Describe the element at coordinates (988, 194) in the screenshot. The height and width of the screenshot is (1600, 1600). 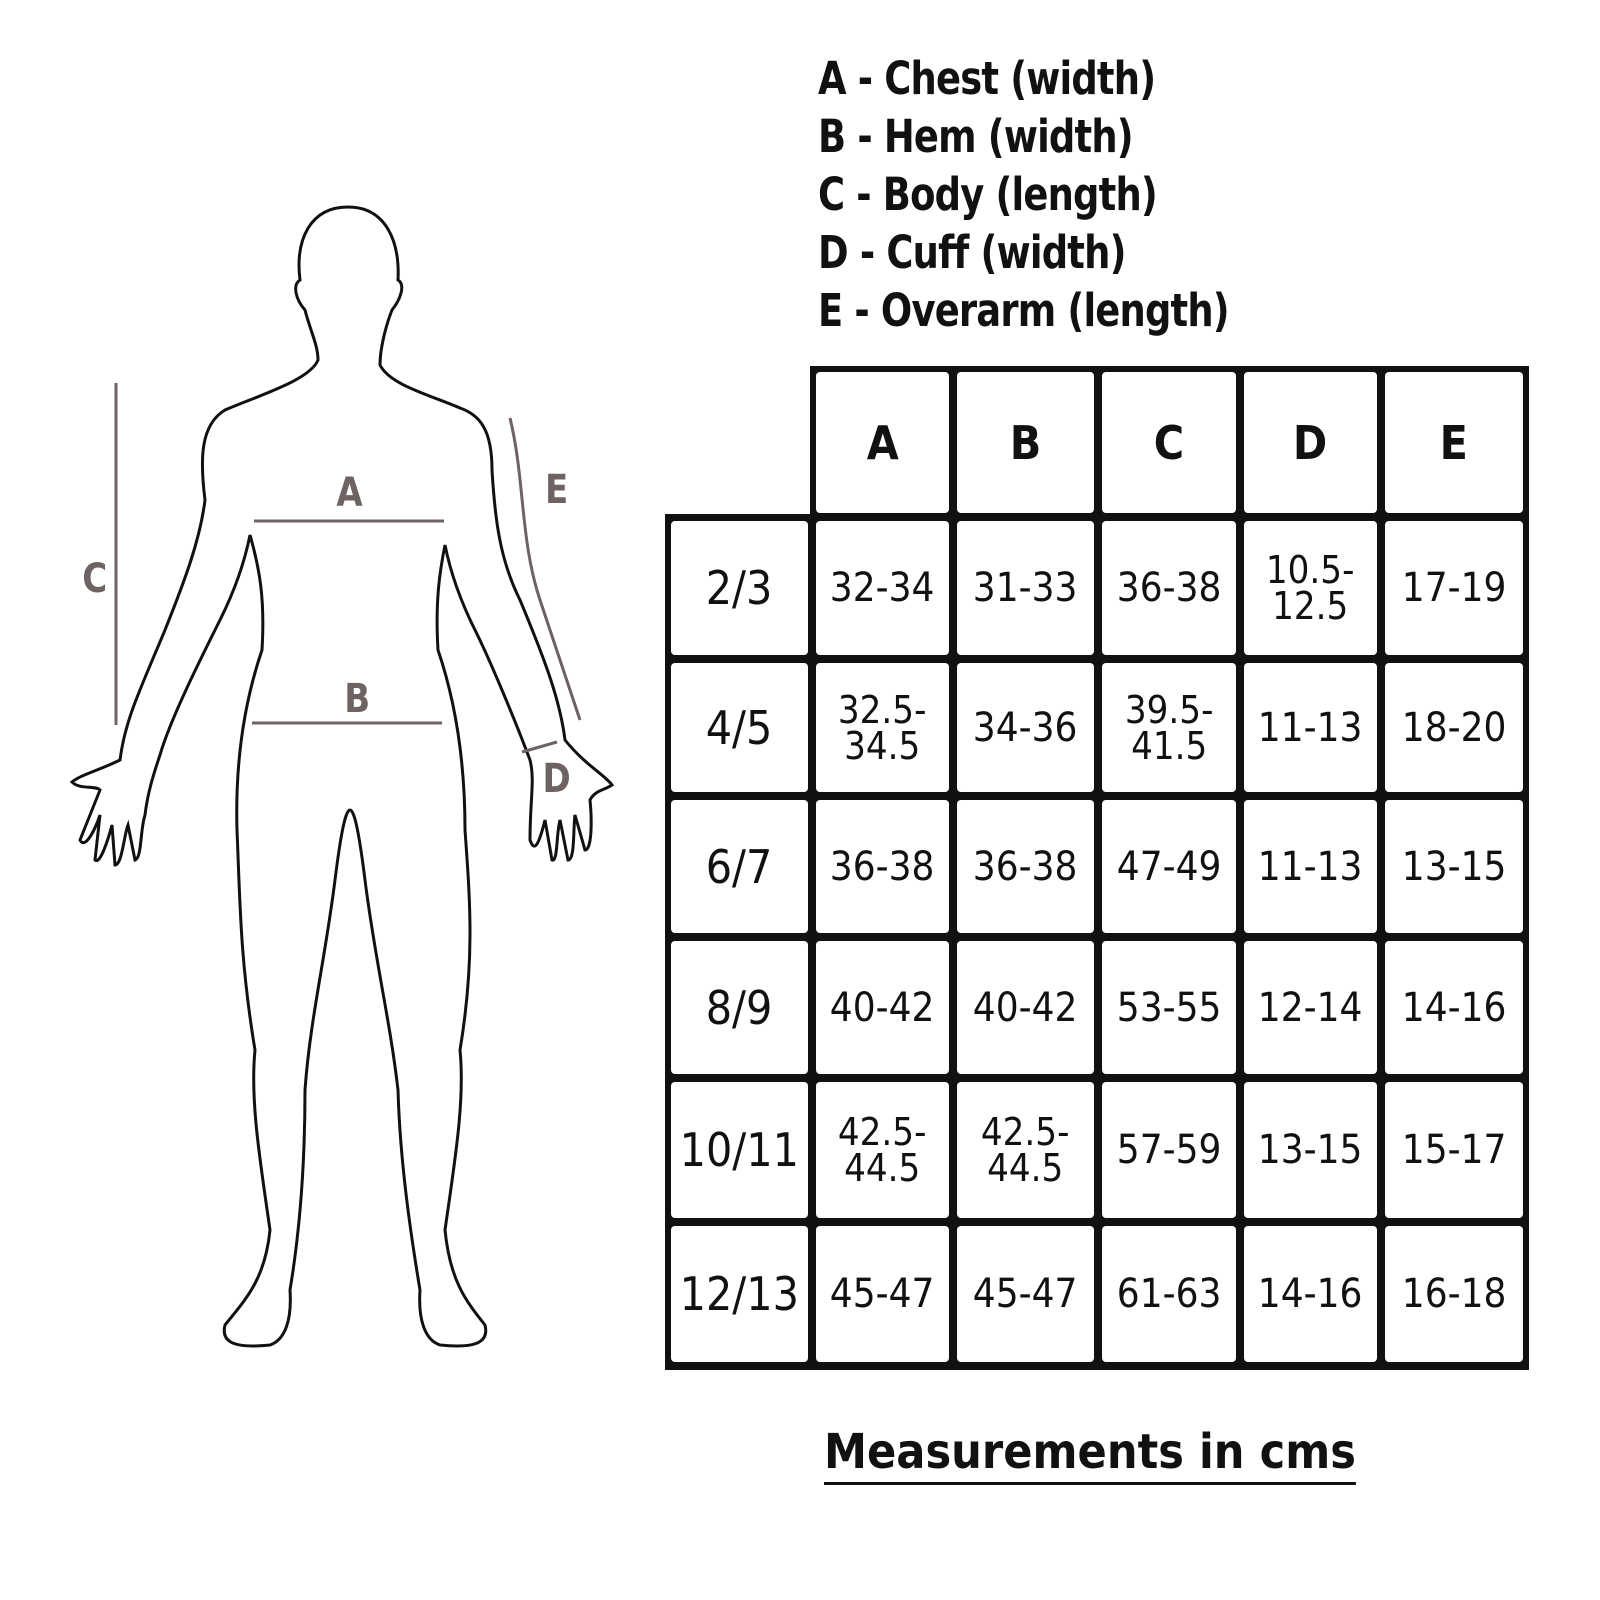
I see `legend-item-c: C - Body (length)` at that location.